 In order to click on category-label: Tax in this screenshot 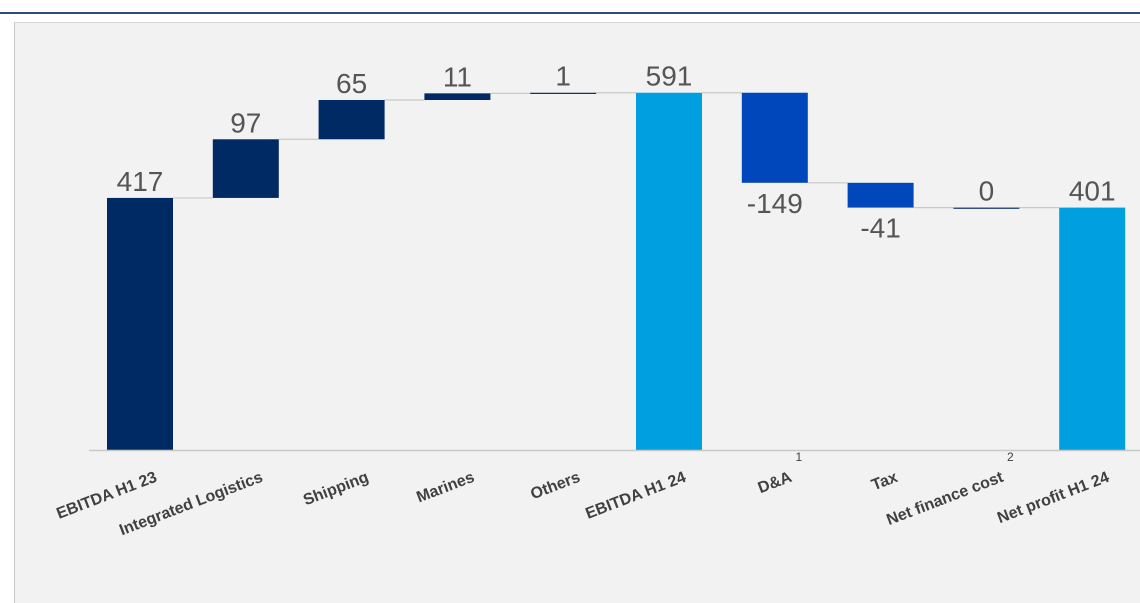, I will do `click(884, 481)`.